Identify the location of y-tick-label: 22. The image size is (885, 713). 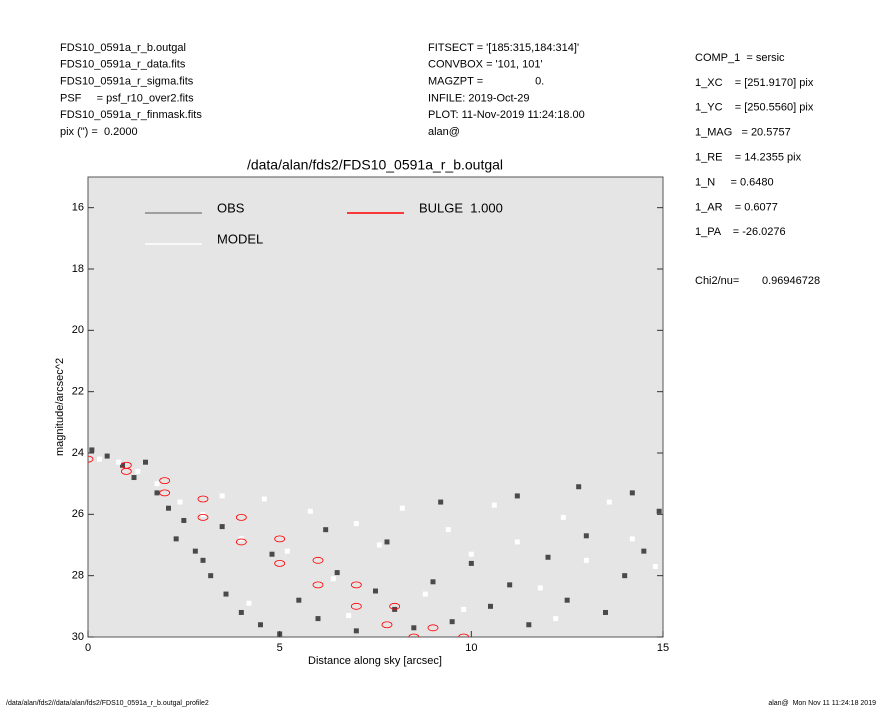
(78, 392).